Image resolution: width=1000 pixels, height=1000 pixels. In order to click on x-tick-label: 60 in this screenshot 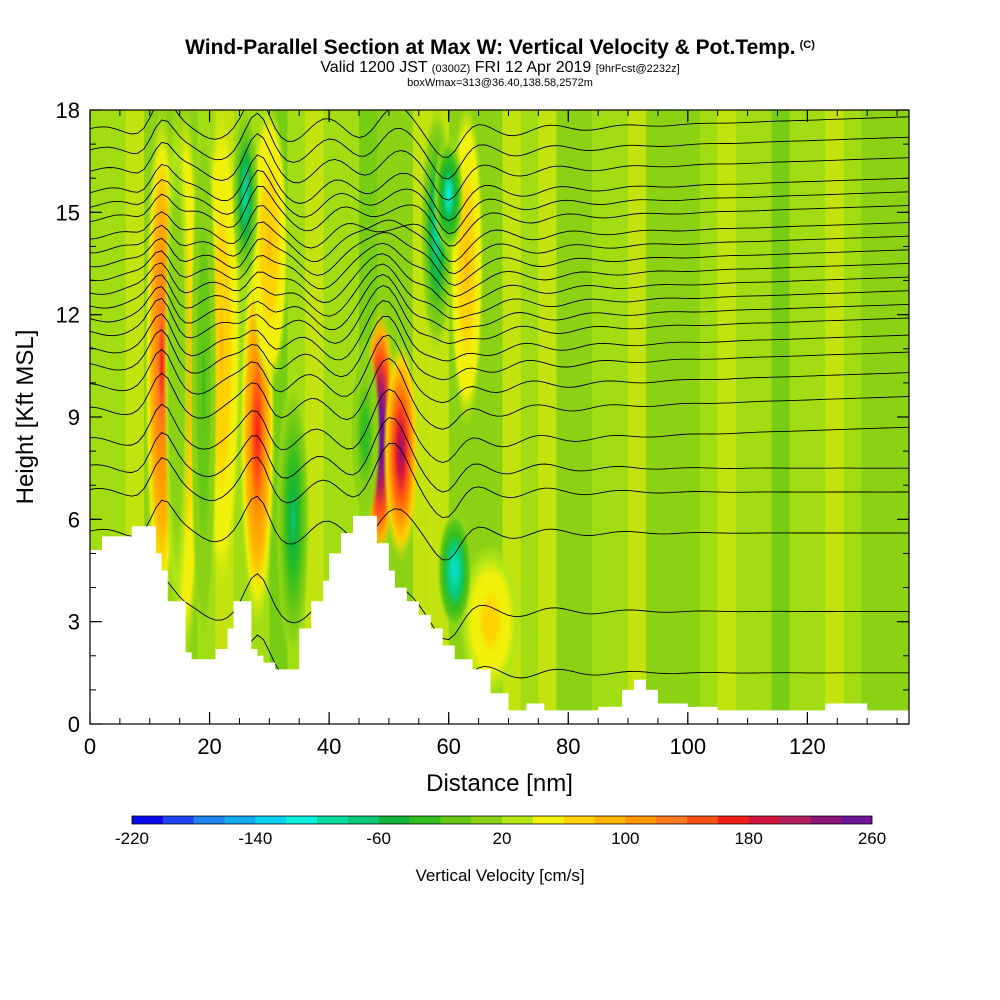, I will do `click(448, 746)`.